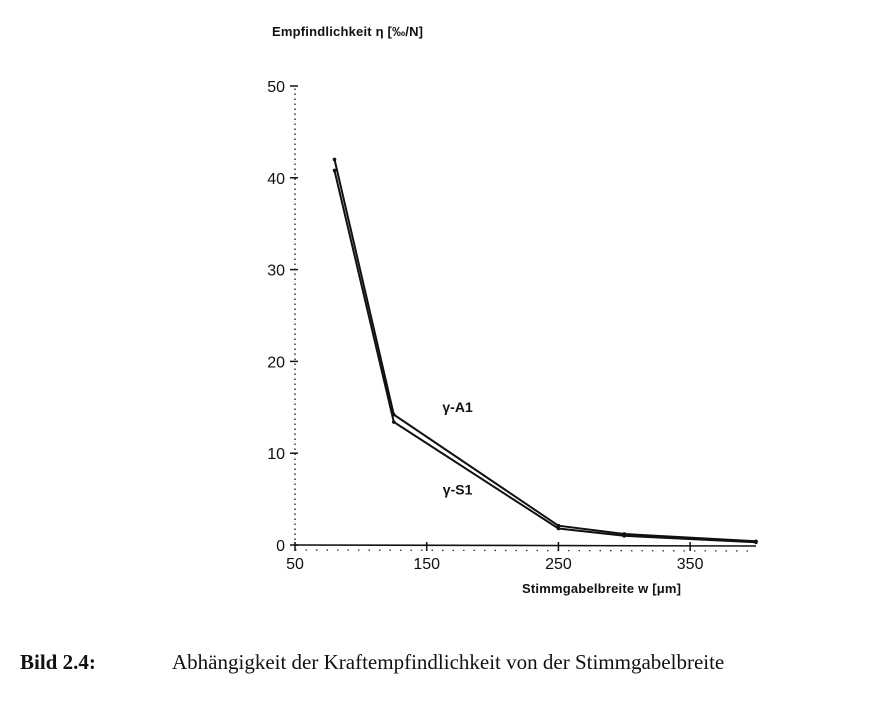 The height and width of the screenshot is (705, 893). What do you see at coordinates (525, 545) in the screenshot?
I see `x-axis-line` at bounding box center [525, 545].